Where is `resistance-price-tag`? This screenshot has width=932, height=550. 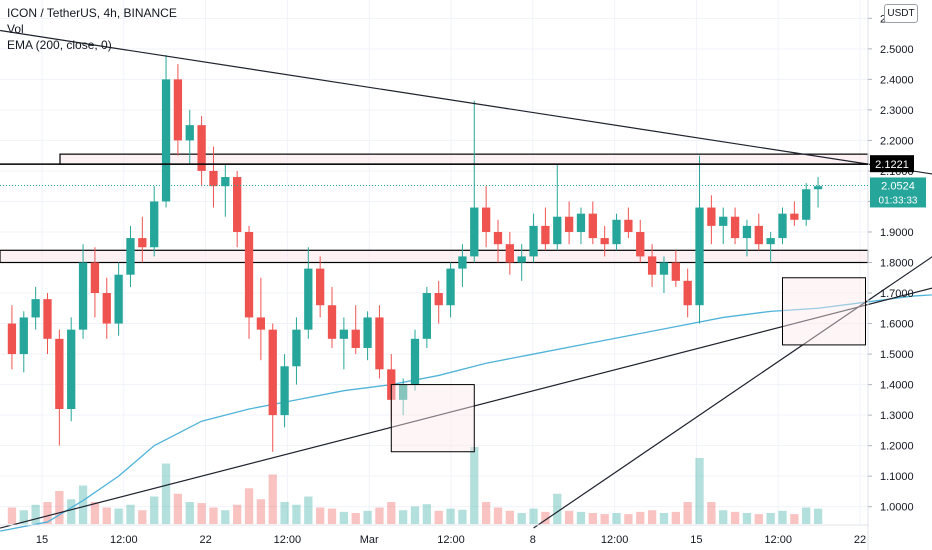 resistance-price-tag is located at coordinates (892, 164).